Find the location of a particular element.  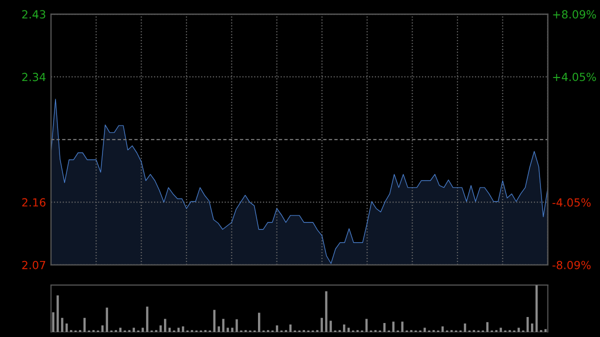

y-tick-label: 2.43 is located at coordinates (34, 14).